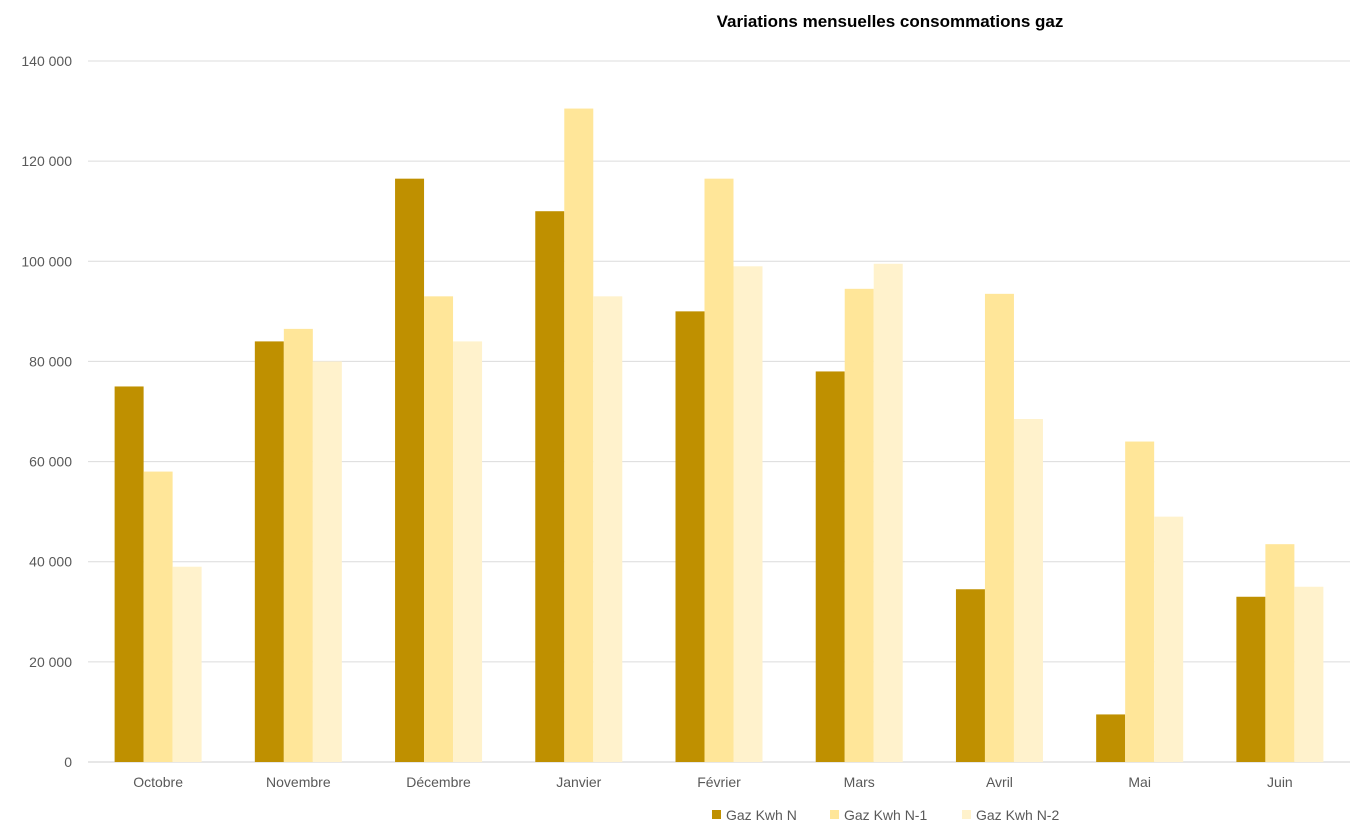  I want to click on legend-label: Gaz Kwh N-1, so click(885, 815).